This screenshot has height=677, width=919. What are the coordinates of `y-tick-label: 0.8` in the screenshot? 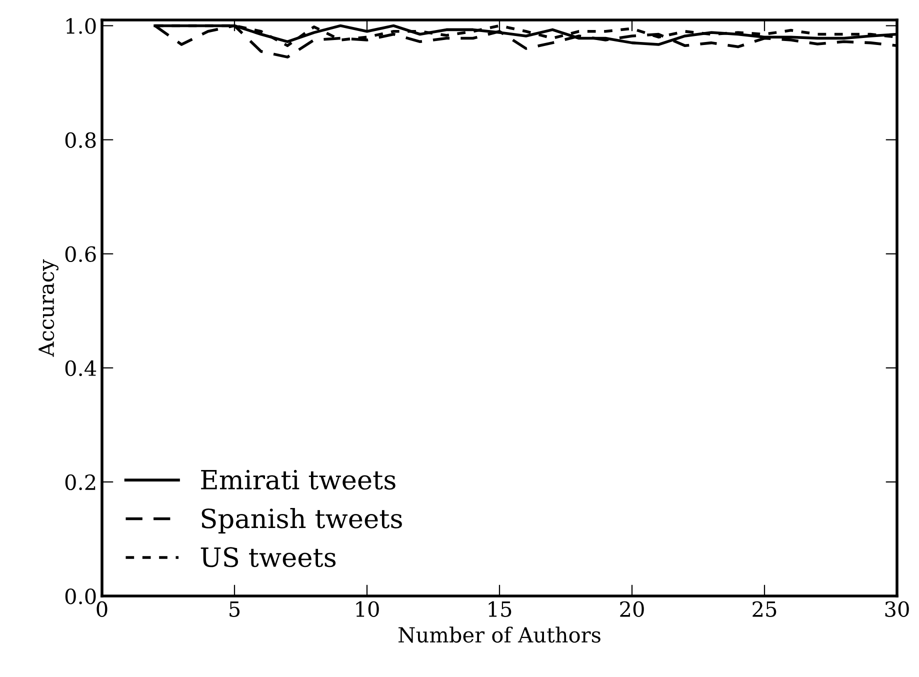 It's located at (80, 140).